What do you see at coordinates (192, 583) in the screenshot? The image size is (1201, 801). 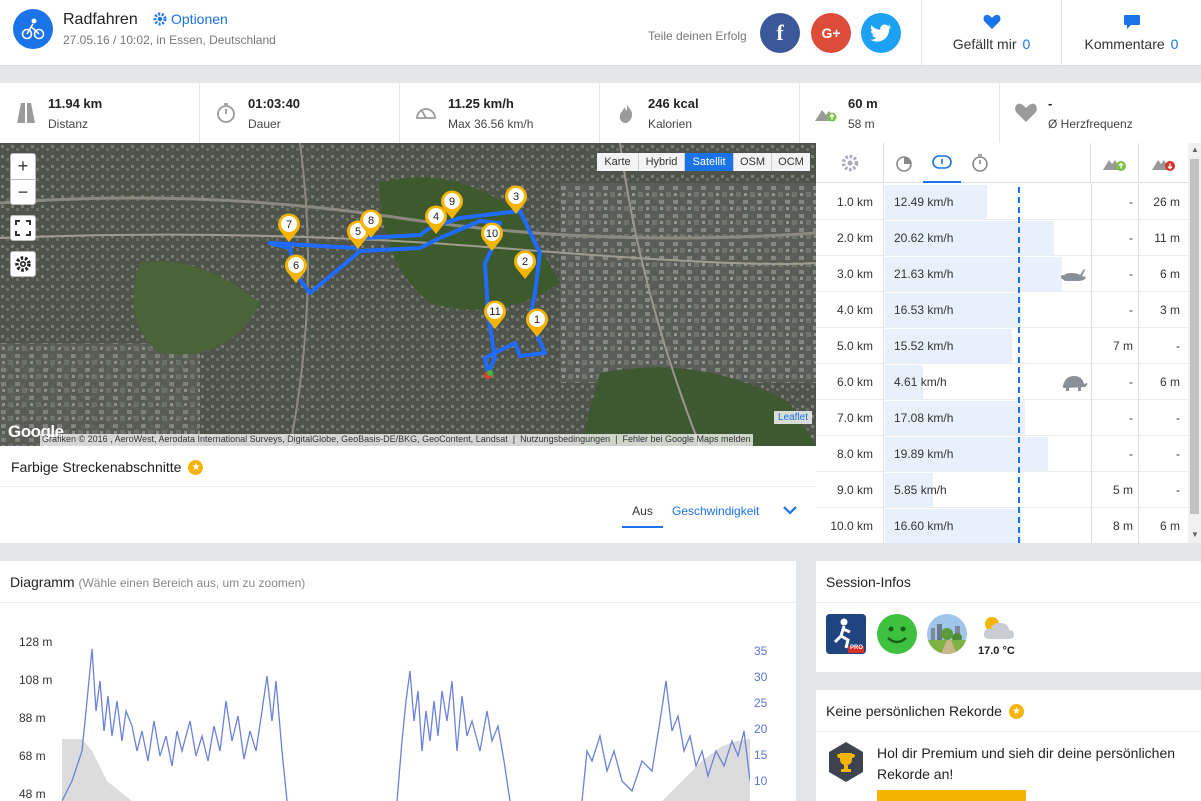 I see `diagram-hint: (Wähle einen Bereich aus, um zu zoomen)` at bounding box center [192, 583].